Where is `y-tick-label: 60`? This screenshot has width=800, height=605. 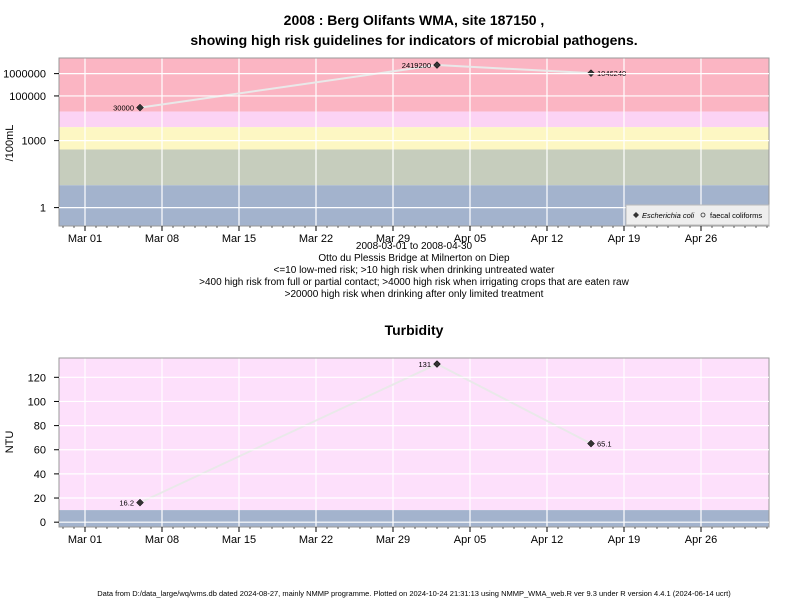
y-tick-label: 60 is located at coordinates (40, 451).